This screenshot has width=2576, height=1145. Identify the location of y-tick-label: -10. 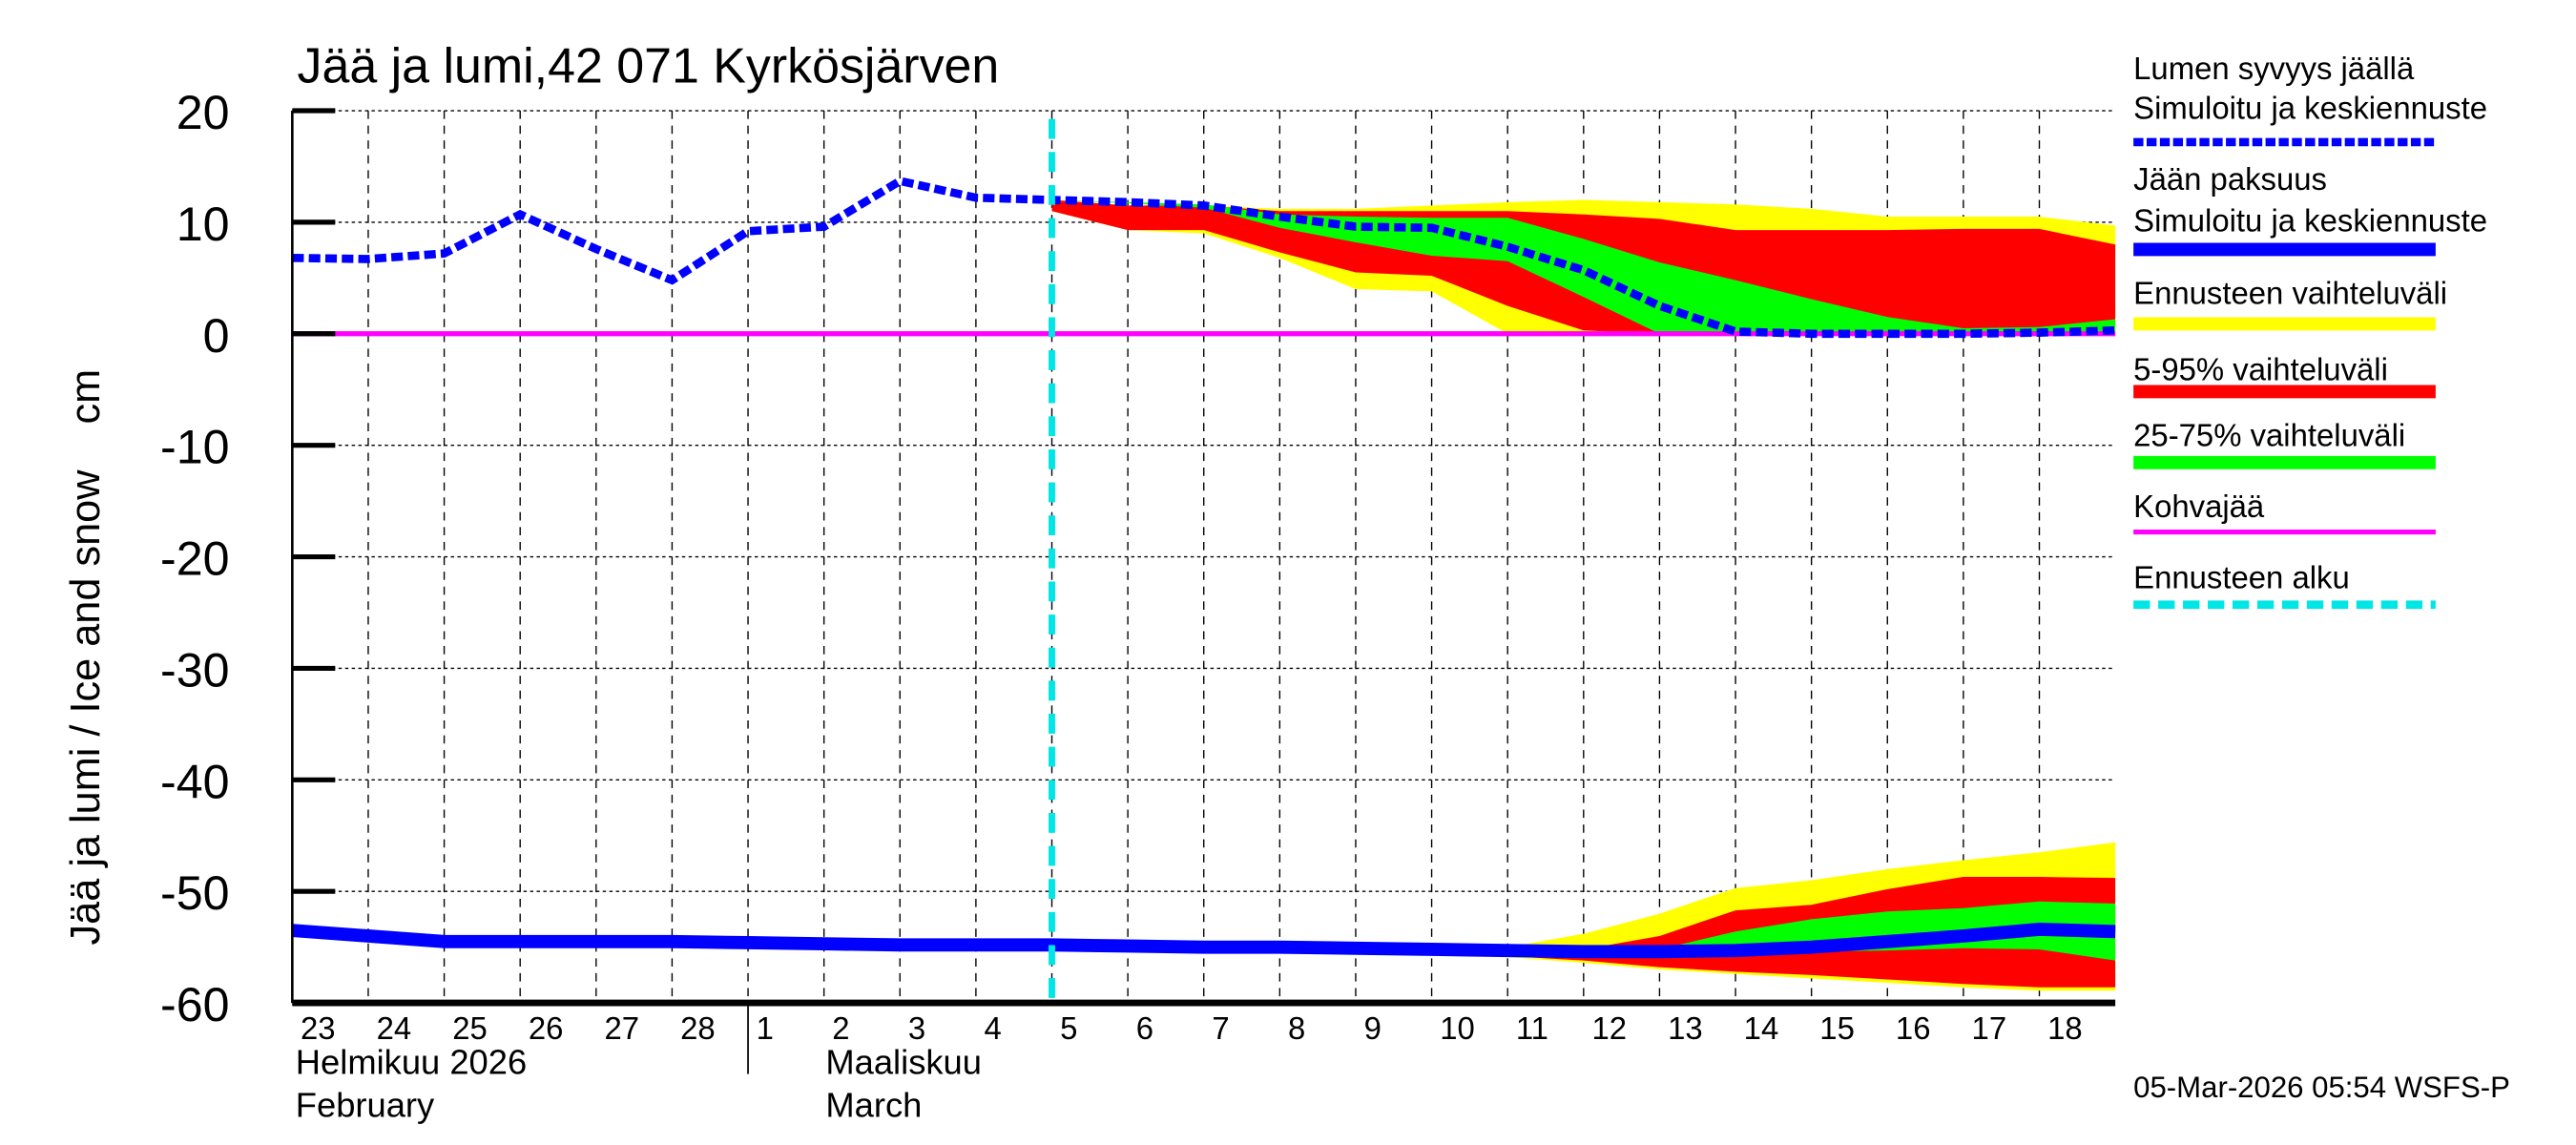
(195, 447).